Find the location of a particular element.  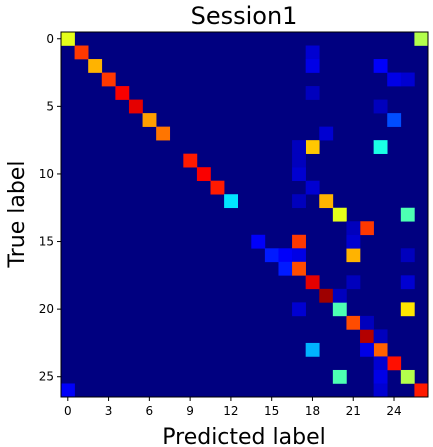

x-tick-label: 6 is located at coordinates (150, 411).